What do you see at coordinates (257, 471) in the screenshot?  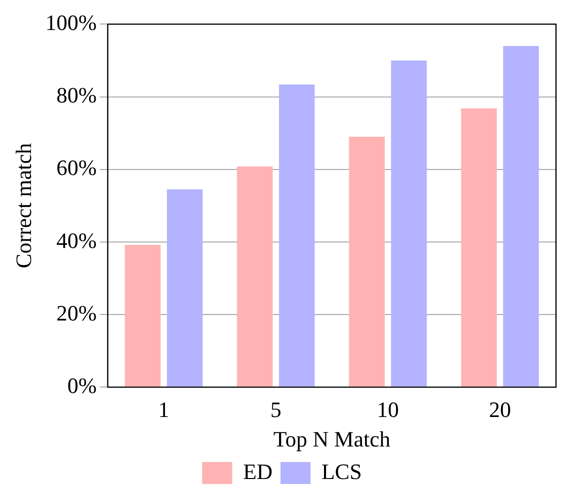 I see `legend-label: ED` at bounding box center [257, 471].